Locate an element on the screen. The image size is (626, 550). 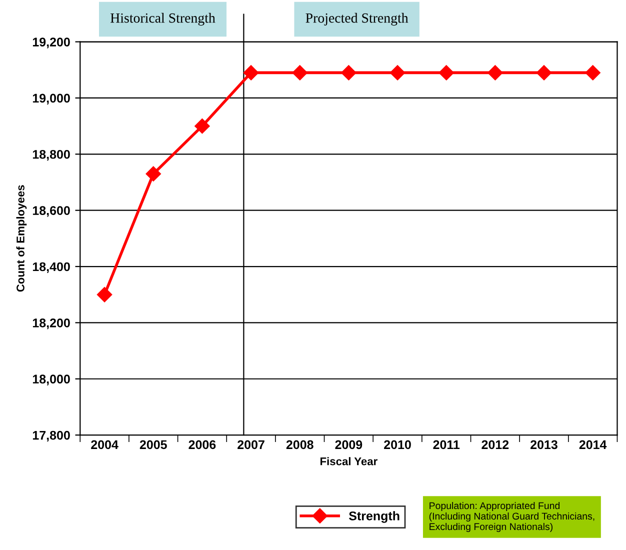
x-tick-label: 2014 is located at coordinates (593, 445).